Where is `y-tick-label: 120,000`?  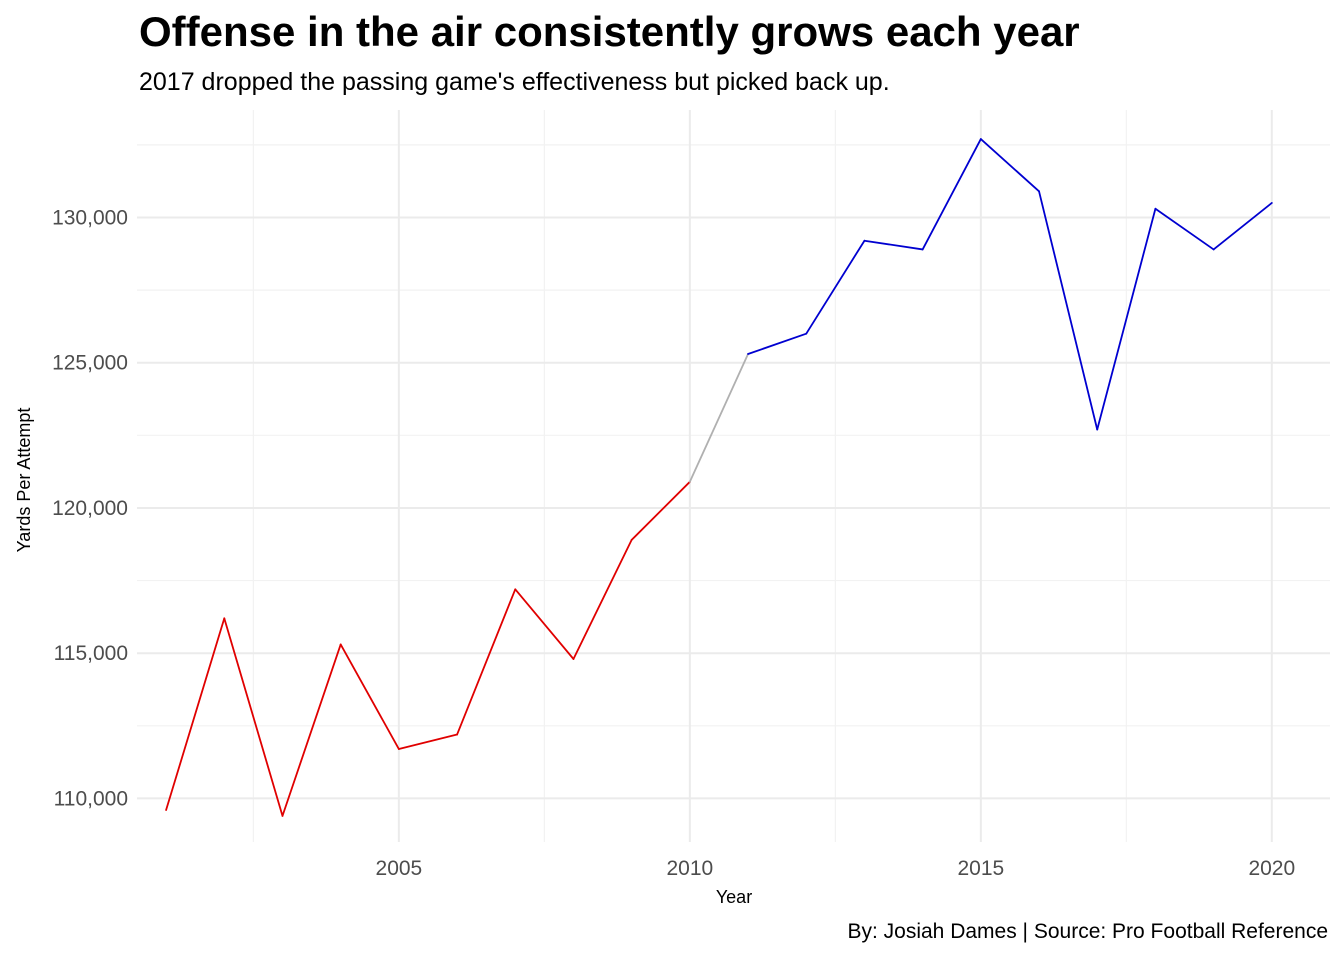
y-tick-label: 120,000 is located at coordinates (90, 508).